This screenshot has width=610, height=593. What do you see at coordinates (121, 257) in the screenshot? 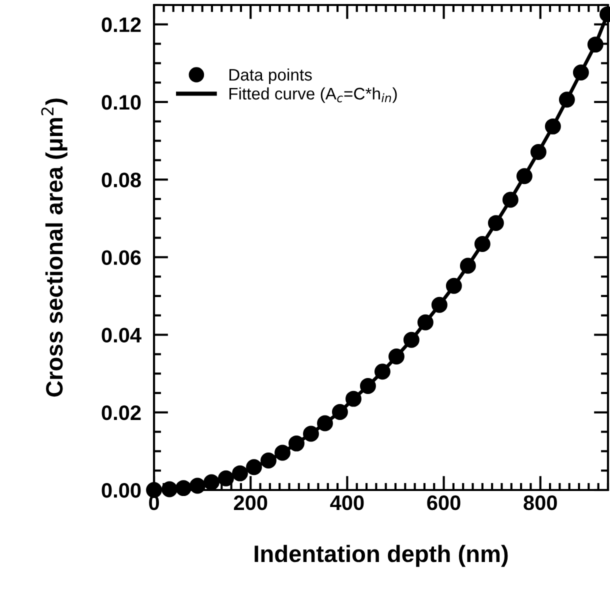
I see `y-tick-label: 0.06` at bounding box center [121, 257].